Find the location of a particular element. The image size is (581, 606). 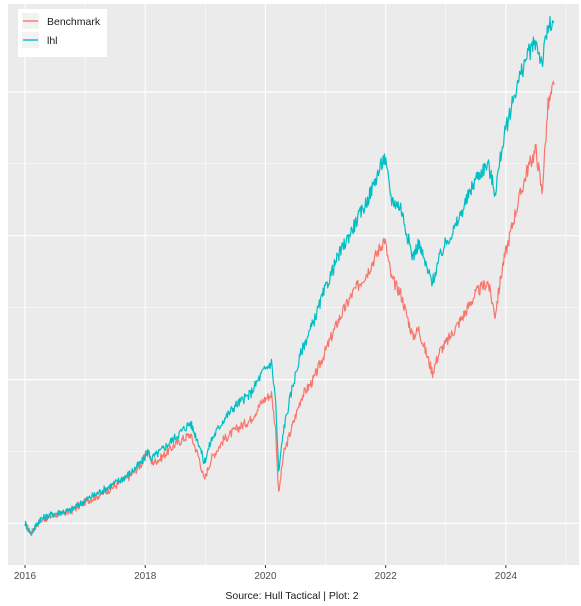

x-tick-label: 2018 is located at coordinates (145, 576).